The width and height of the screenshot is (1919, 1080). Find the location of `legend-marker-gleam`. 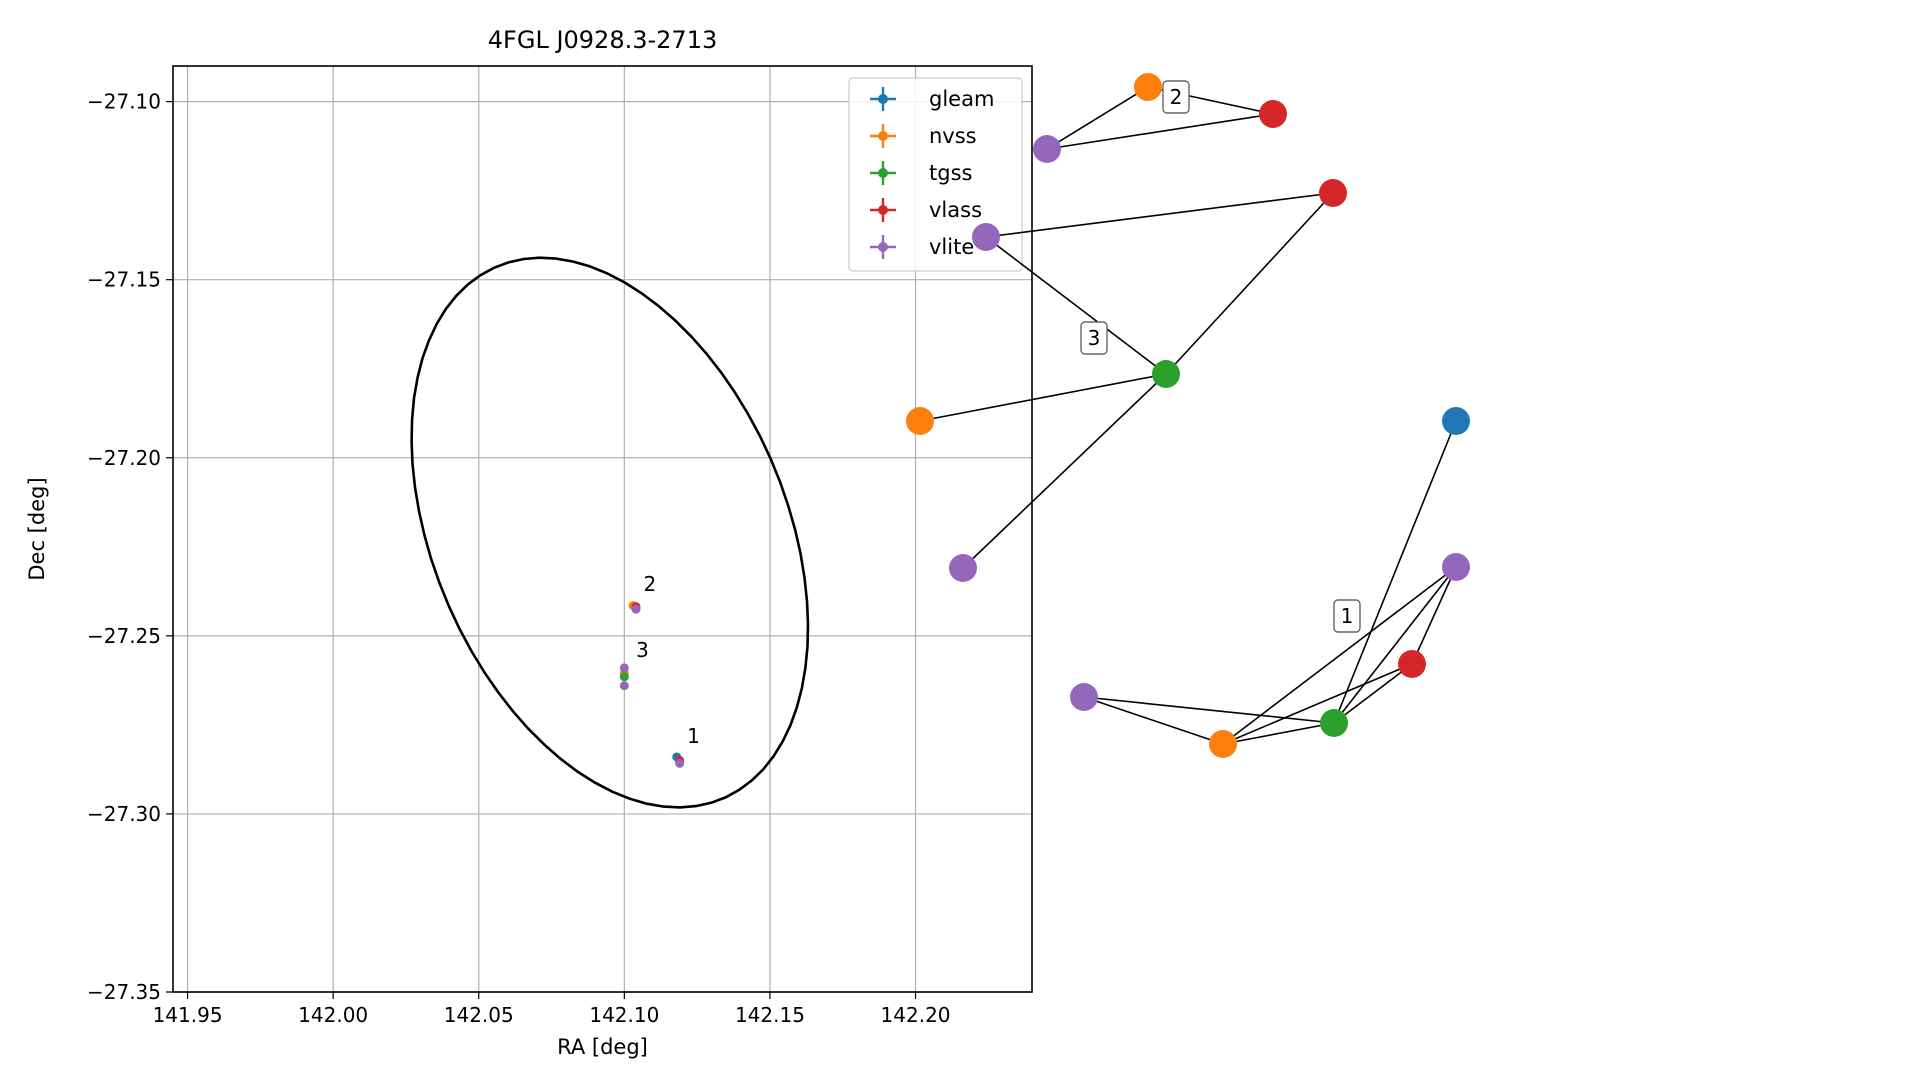

legend-marker-gleam is located at coordinates (883, 99).